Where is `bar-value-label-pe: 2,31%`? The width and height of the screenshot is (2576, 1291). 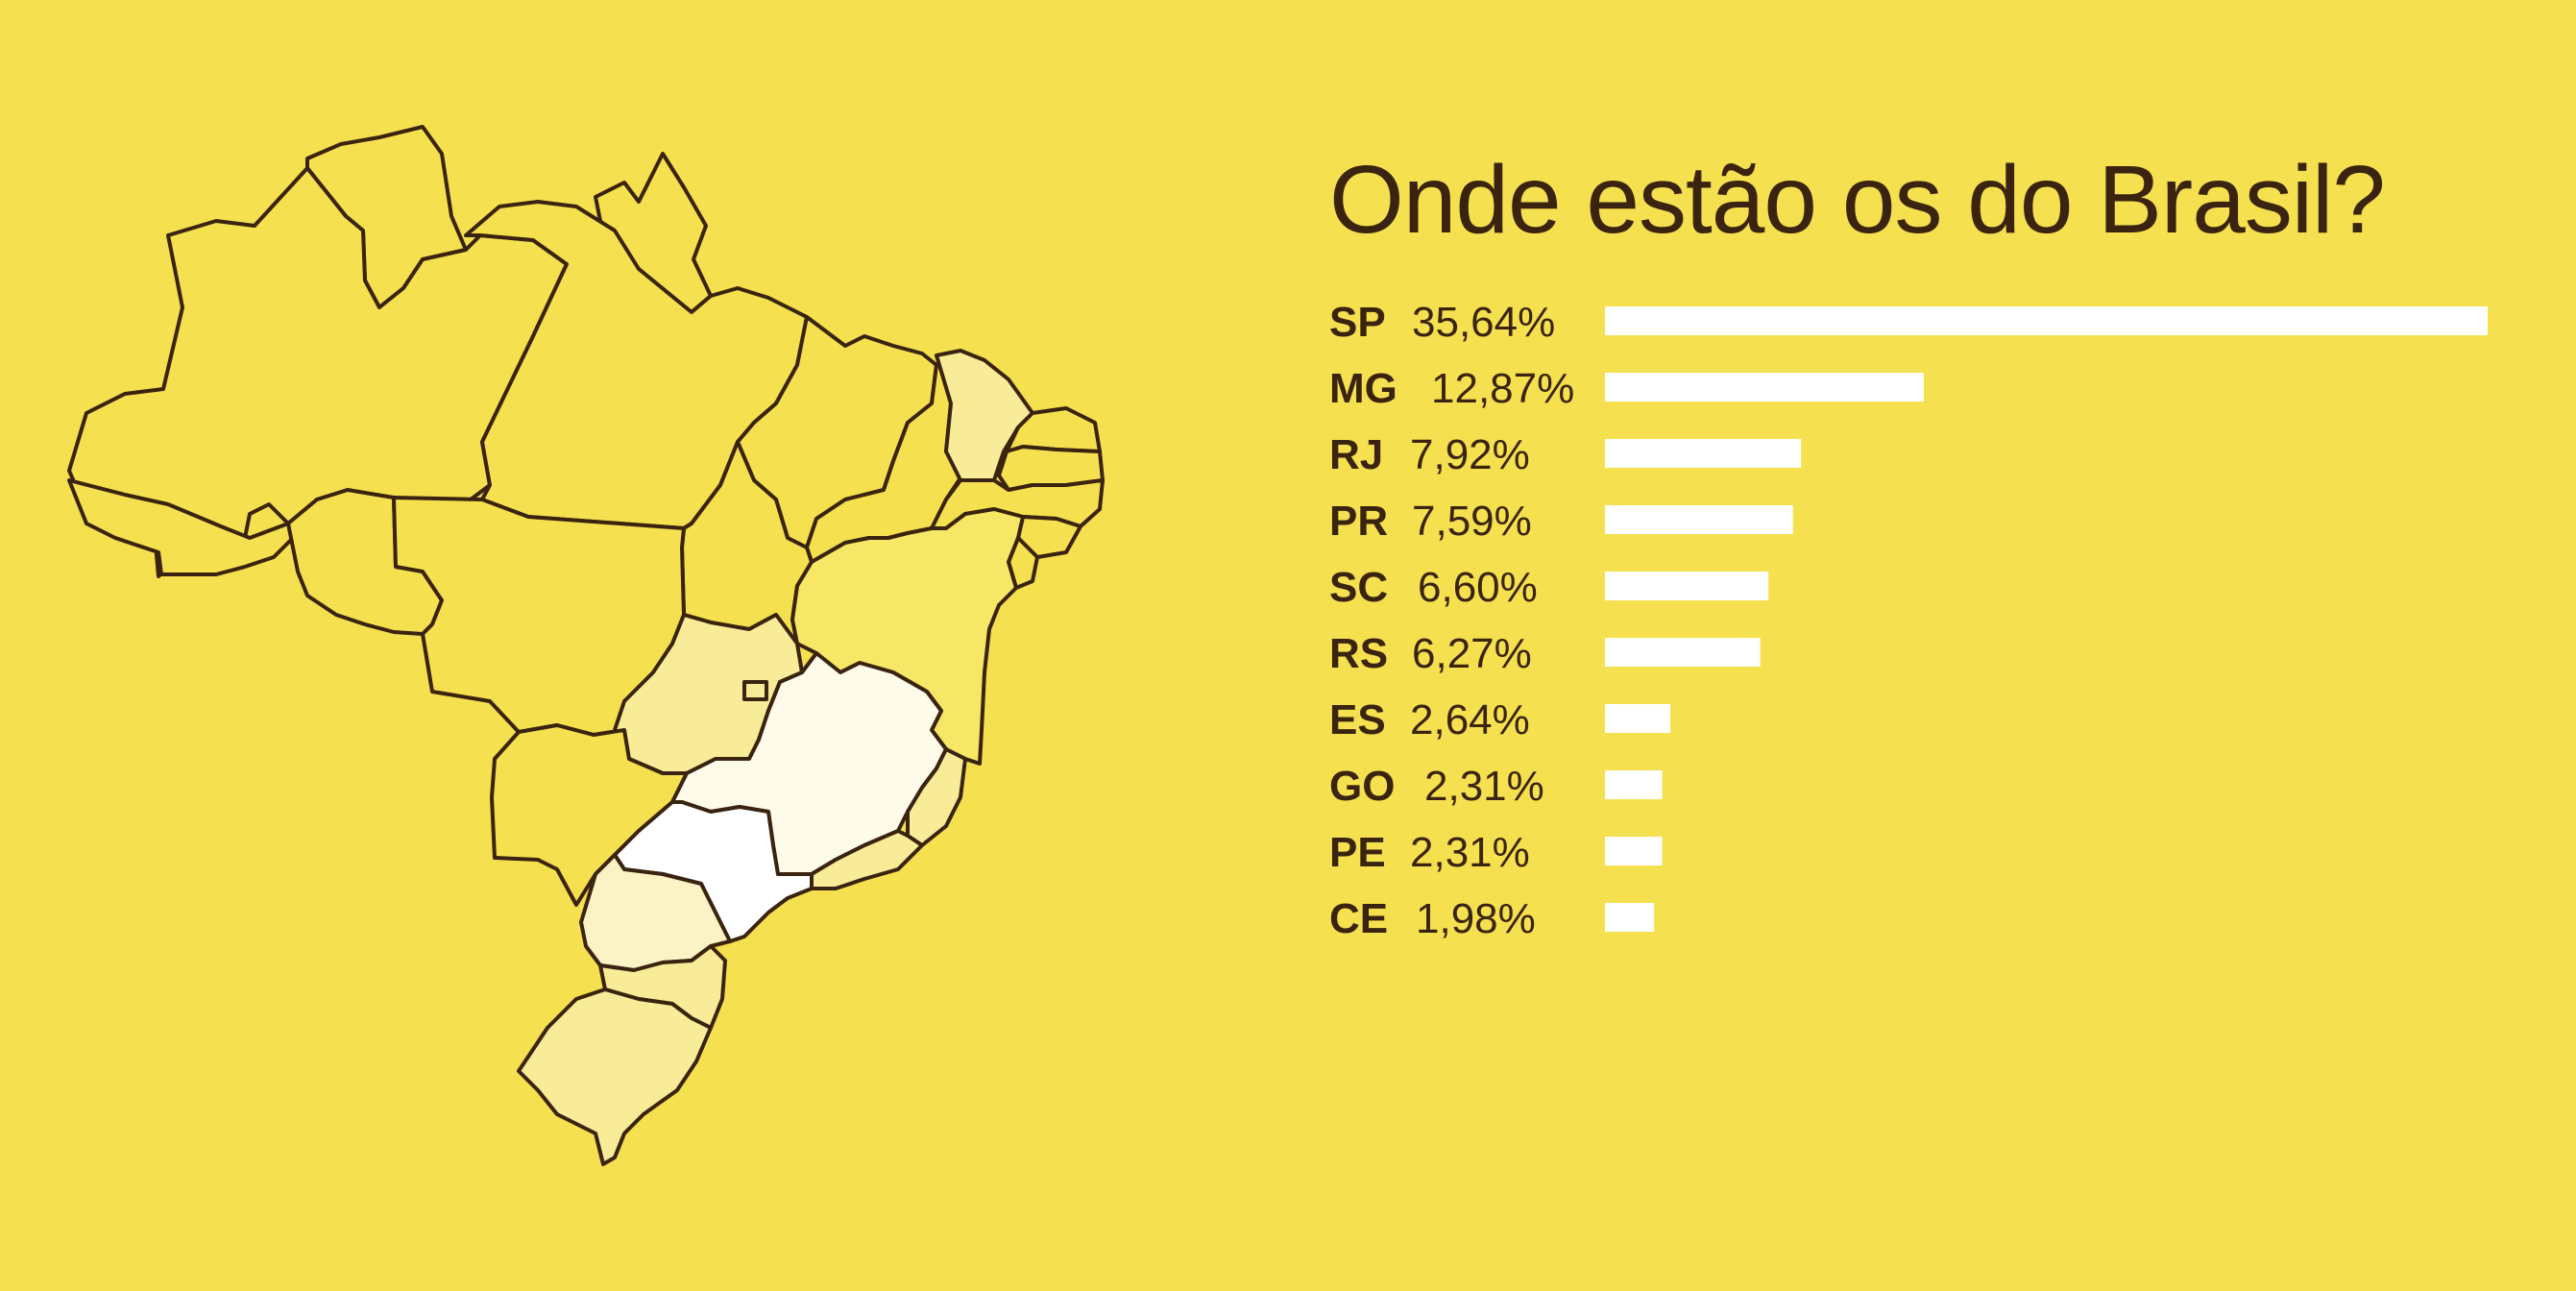
bar-value-label-pe: 2,31% is located at coordinates (1470, 852).